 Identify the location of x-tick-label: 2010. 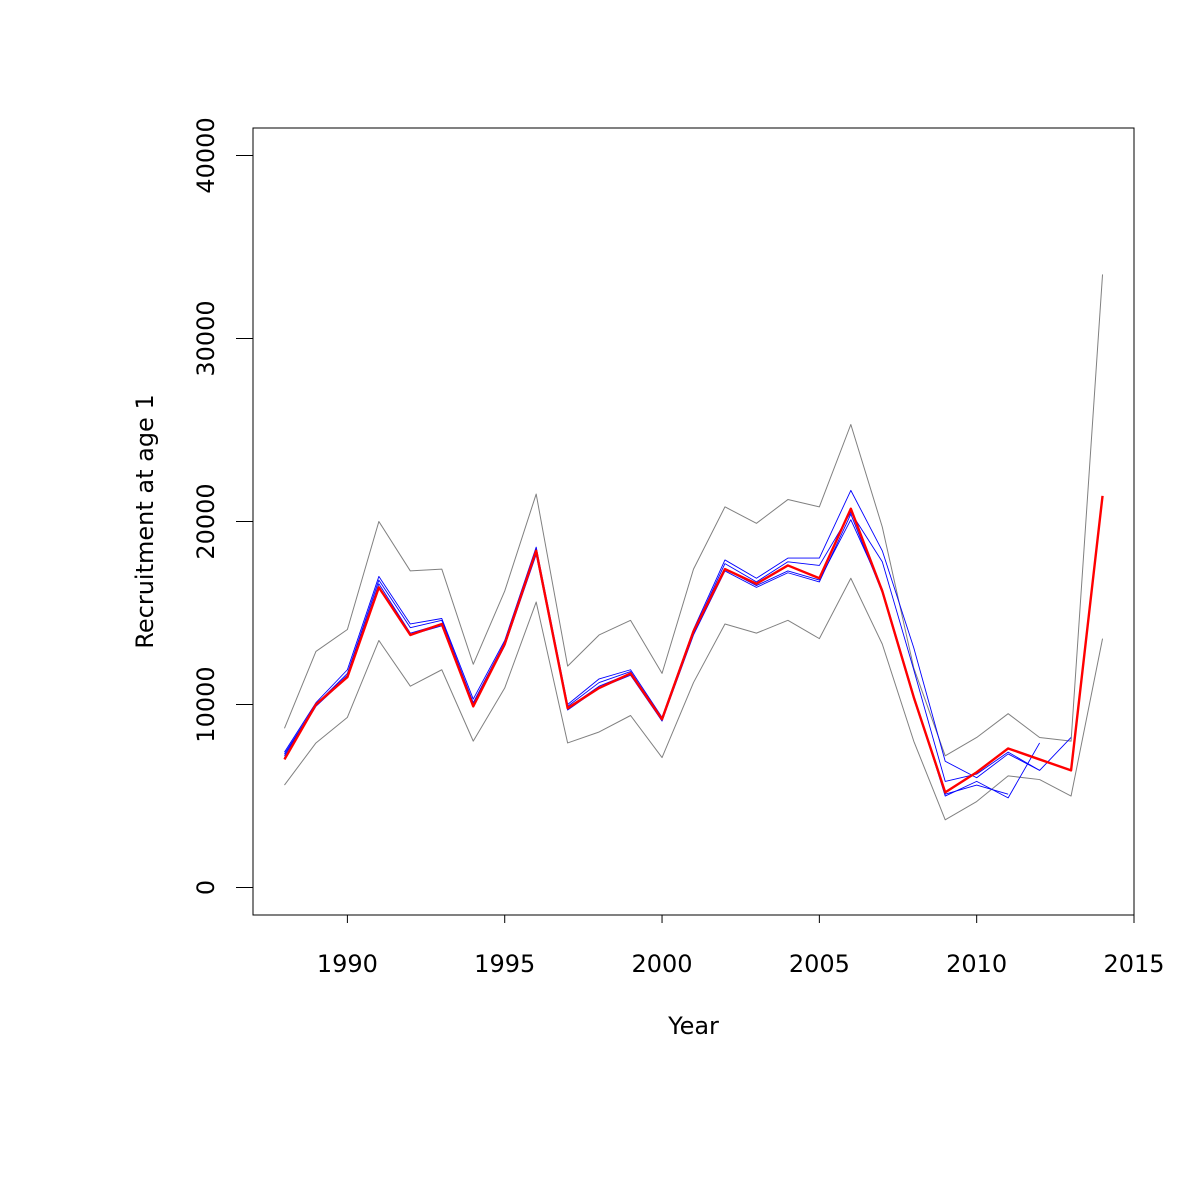
(976, 964).